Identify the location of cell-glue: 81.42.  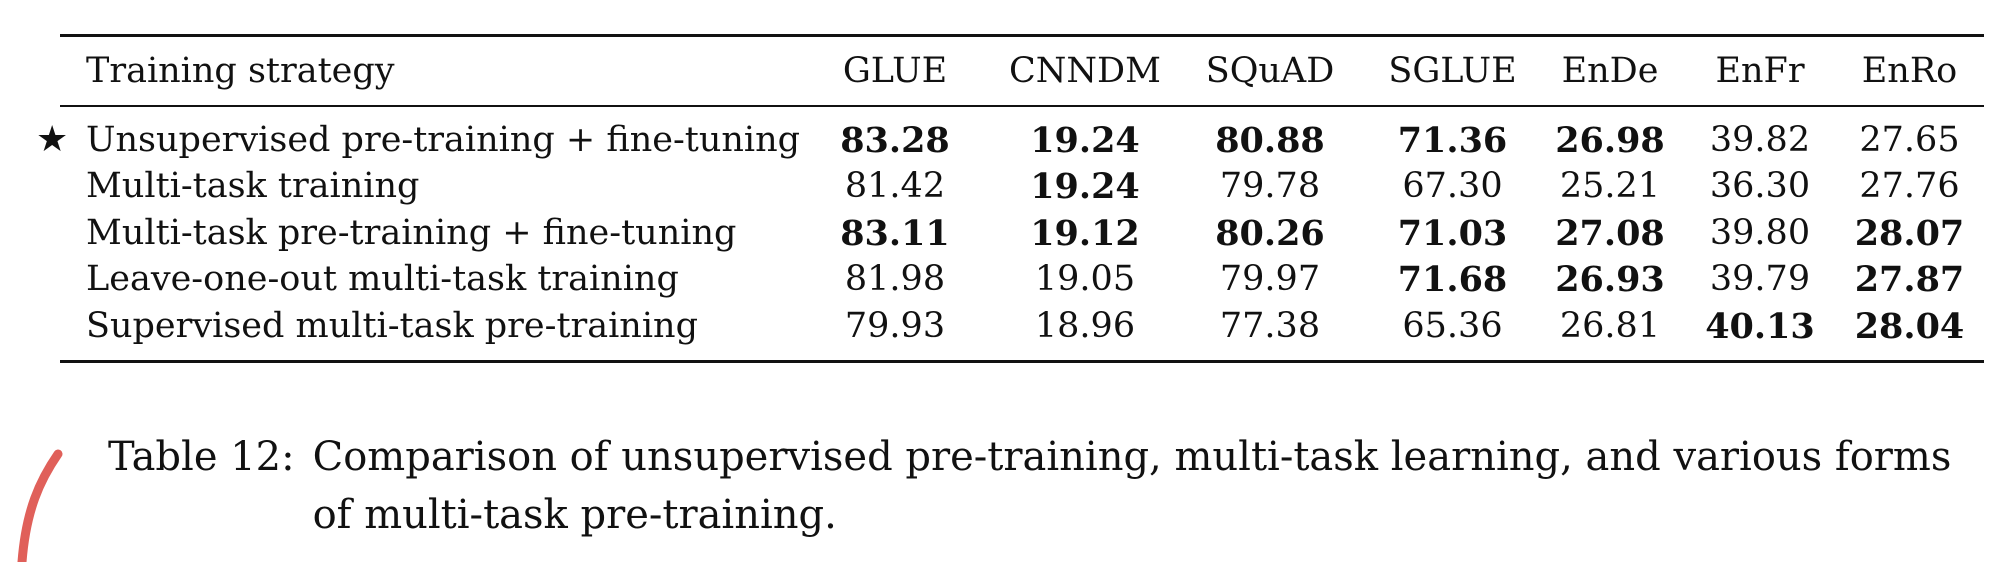
(895, 186).